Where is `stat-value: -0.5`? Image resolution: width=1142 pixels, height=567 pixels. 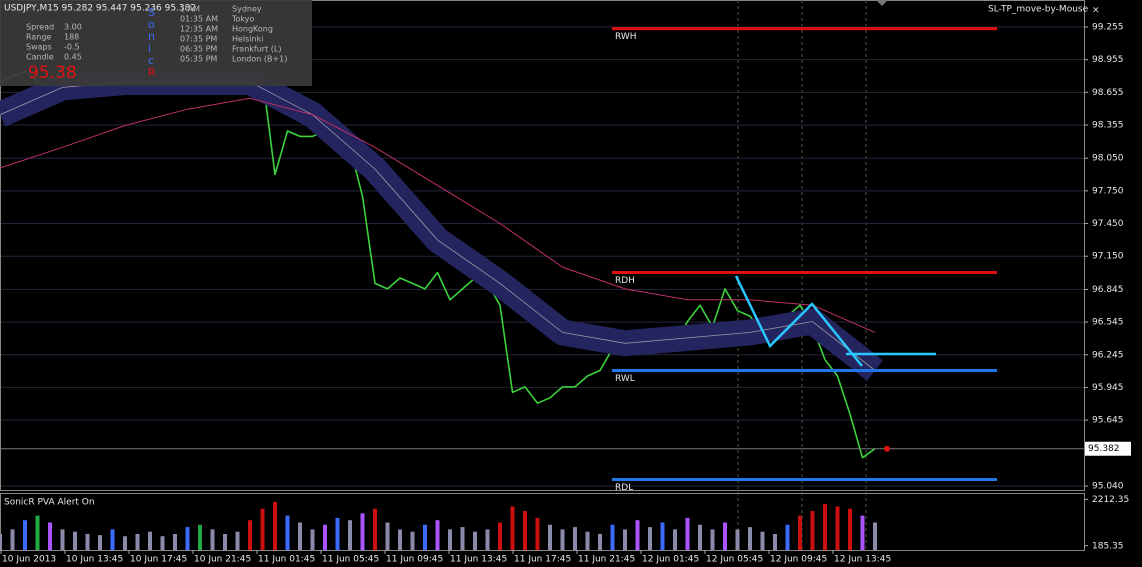 stat-value: -0.5 is located at coordinates (72, 47).